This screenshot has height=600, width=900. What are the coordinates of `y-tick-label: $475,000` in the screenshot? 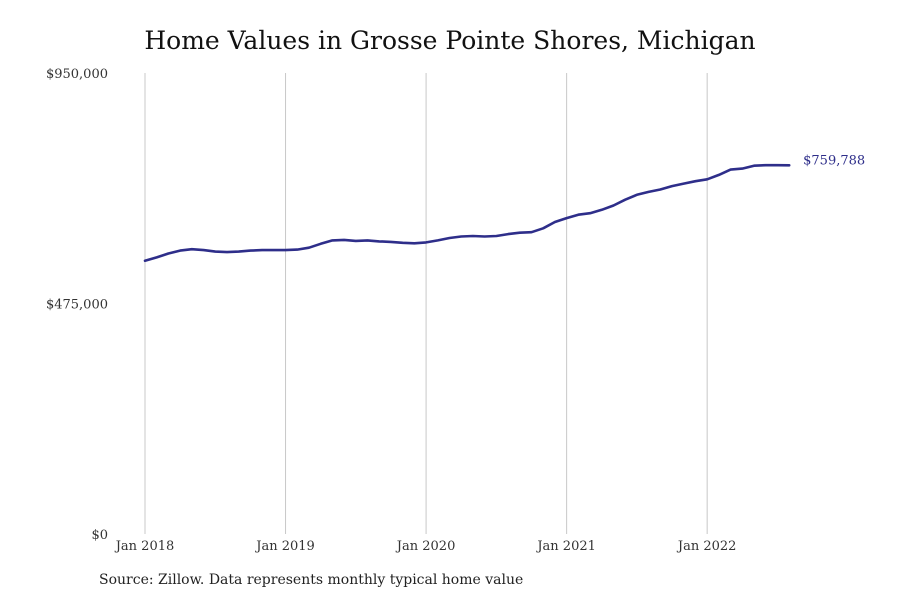 It's located at (77, 305).